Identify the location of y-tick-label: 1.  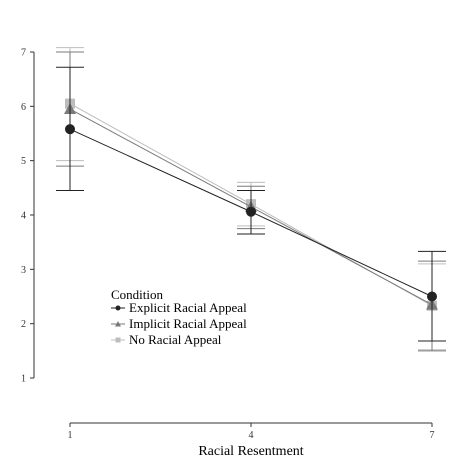
(23, 379).